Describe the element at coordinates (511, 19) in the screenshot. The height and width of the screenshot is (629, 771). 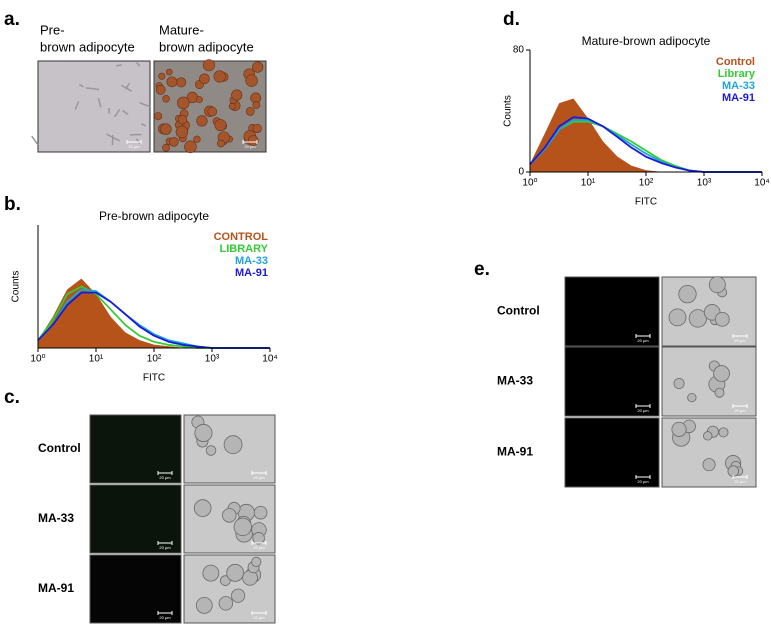
I see `panel-label: d.` at that location.